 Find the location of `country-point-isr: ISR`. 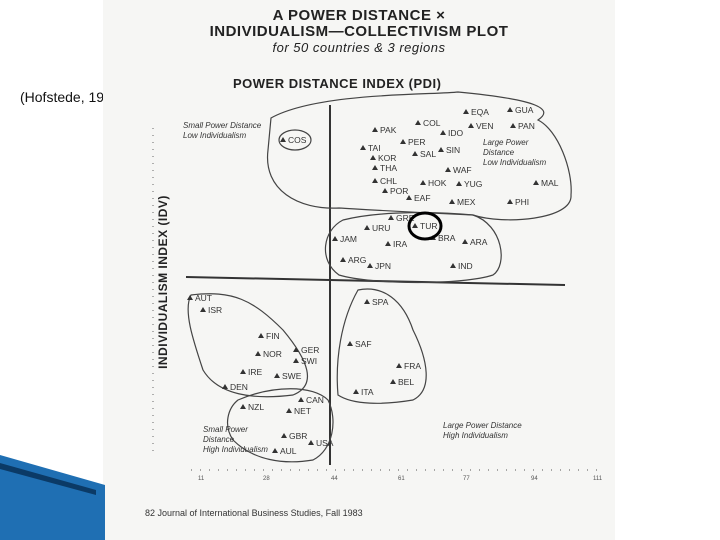

country-point-isr: ISR is located at coordinates (211, 310).